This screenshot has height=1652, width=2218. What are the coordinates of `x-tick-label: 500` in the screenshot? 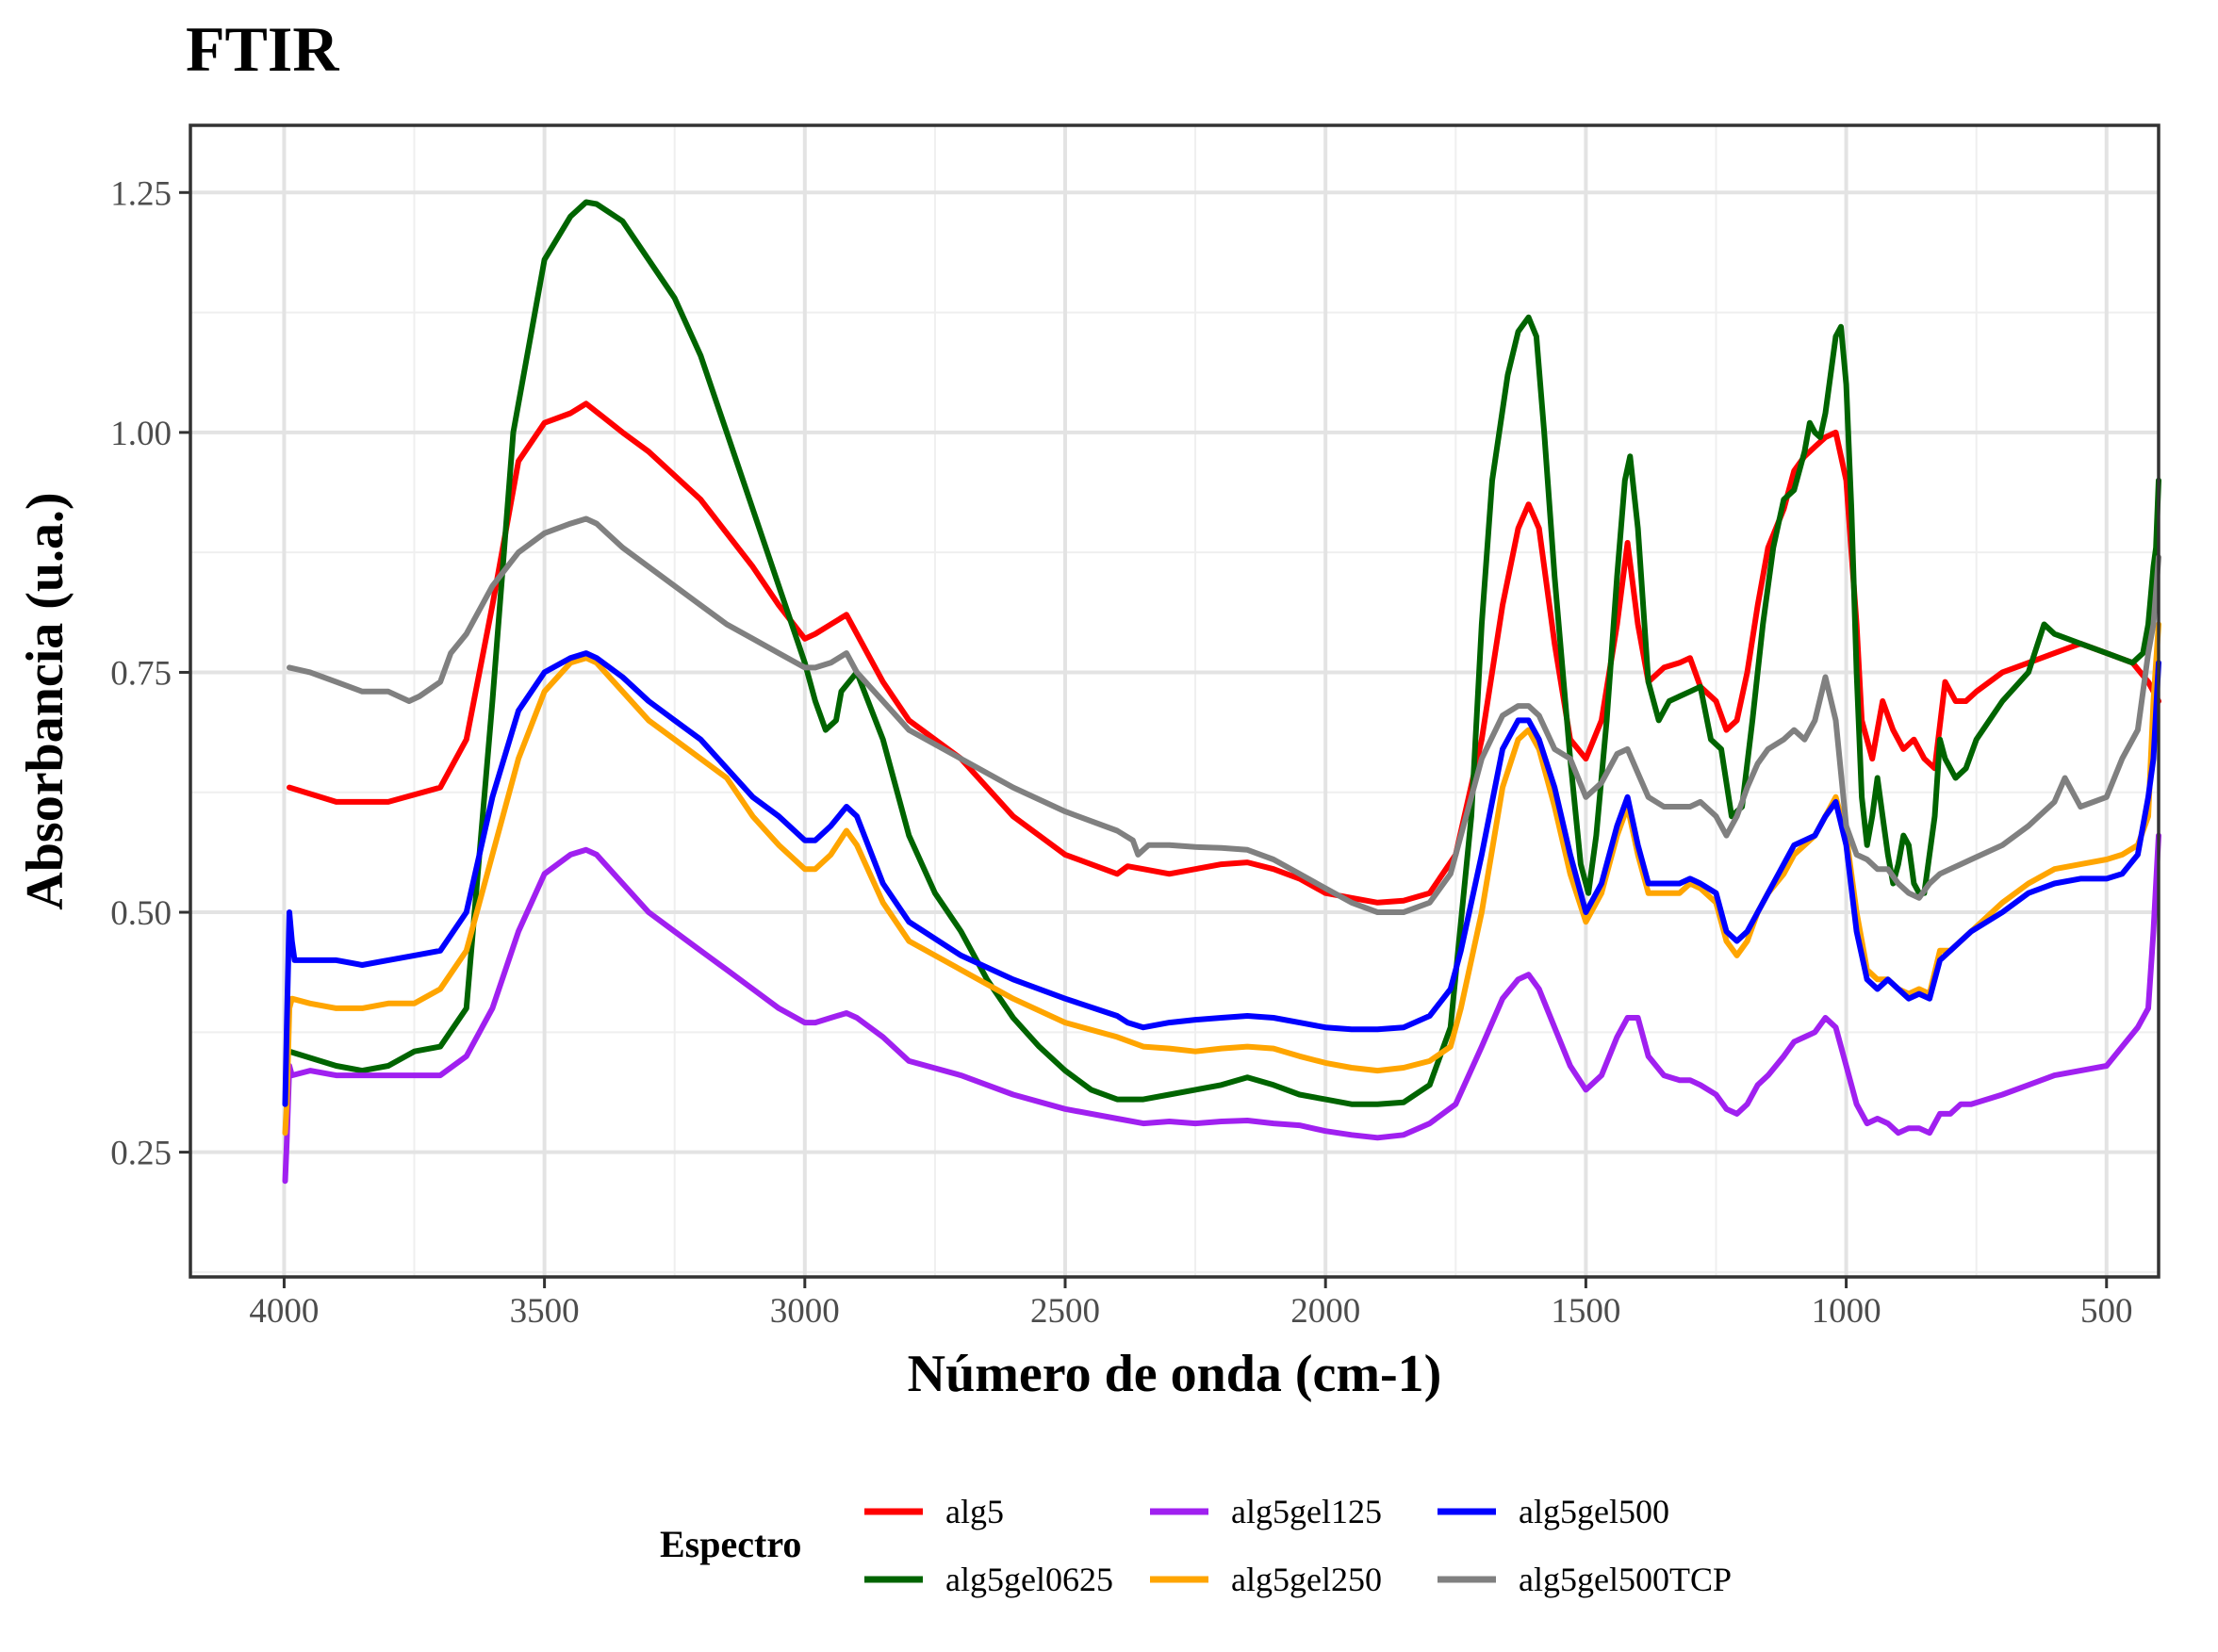 It's located at (2106, 1311).